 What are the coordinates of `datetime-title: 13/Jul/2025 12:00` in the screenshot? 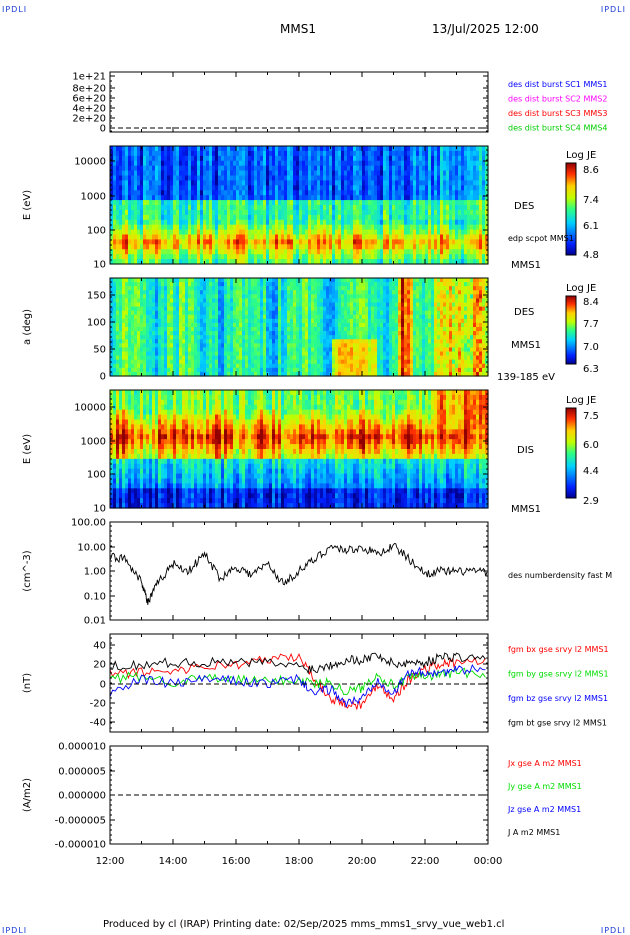 It's located at (485, 29).